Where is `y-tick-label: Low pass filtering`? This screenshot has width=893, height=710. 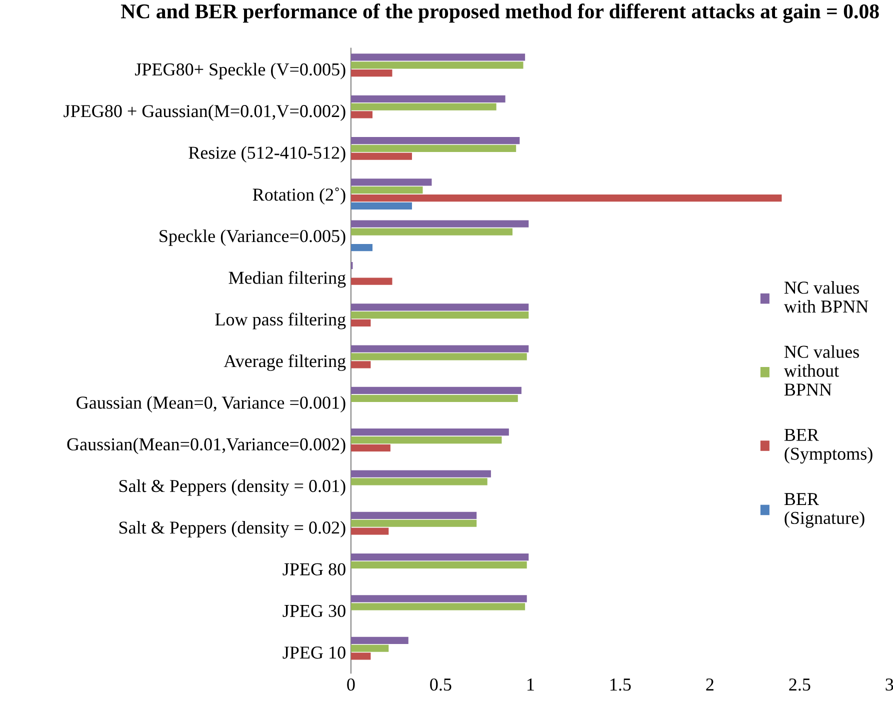
y-tick-label: Low pass filtering is located at coordinates (280, 321).